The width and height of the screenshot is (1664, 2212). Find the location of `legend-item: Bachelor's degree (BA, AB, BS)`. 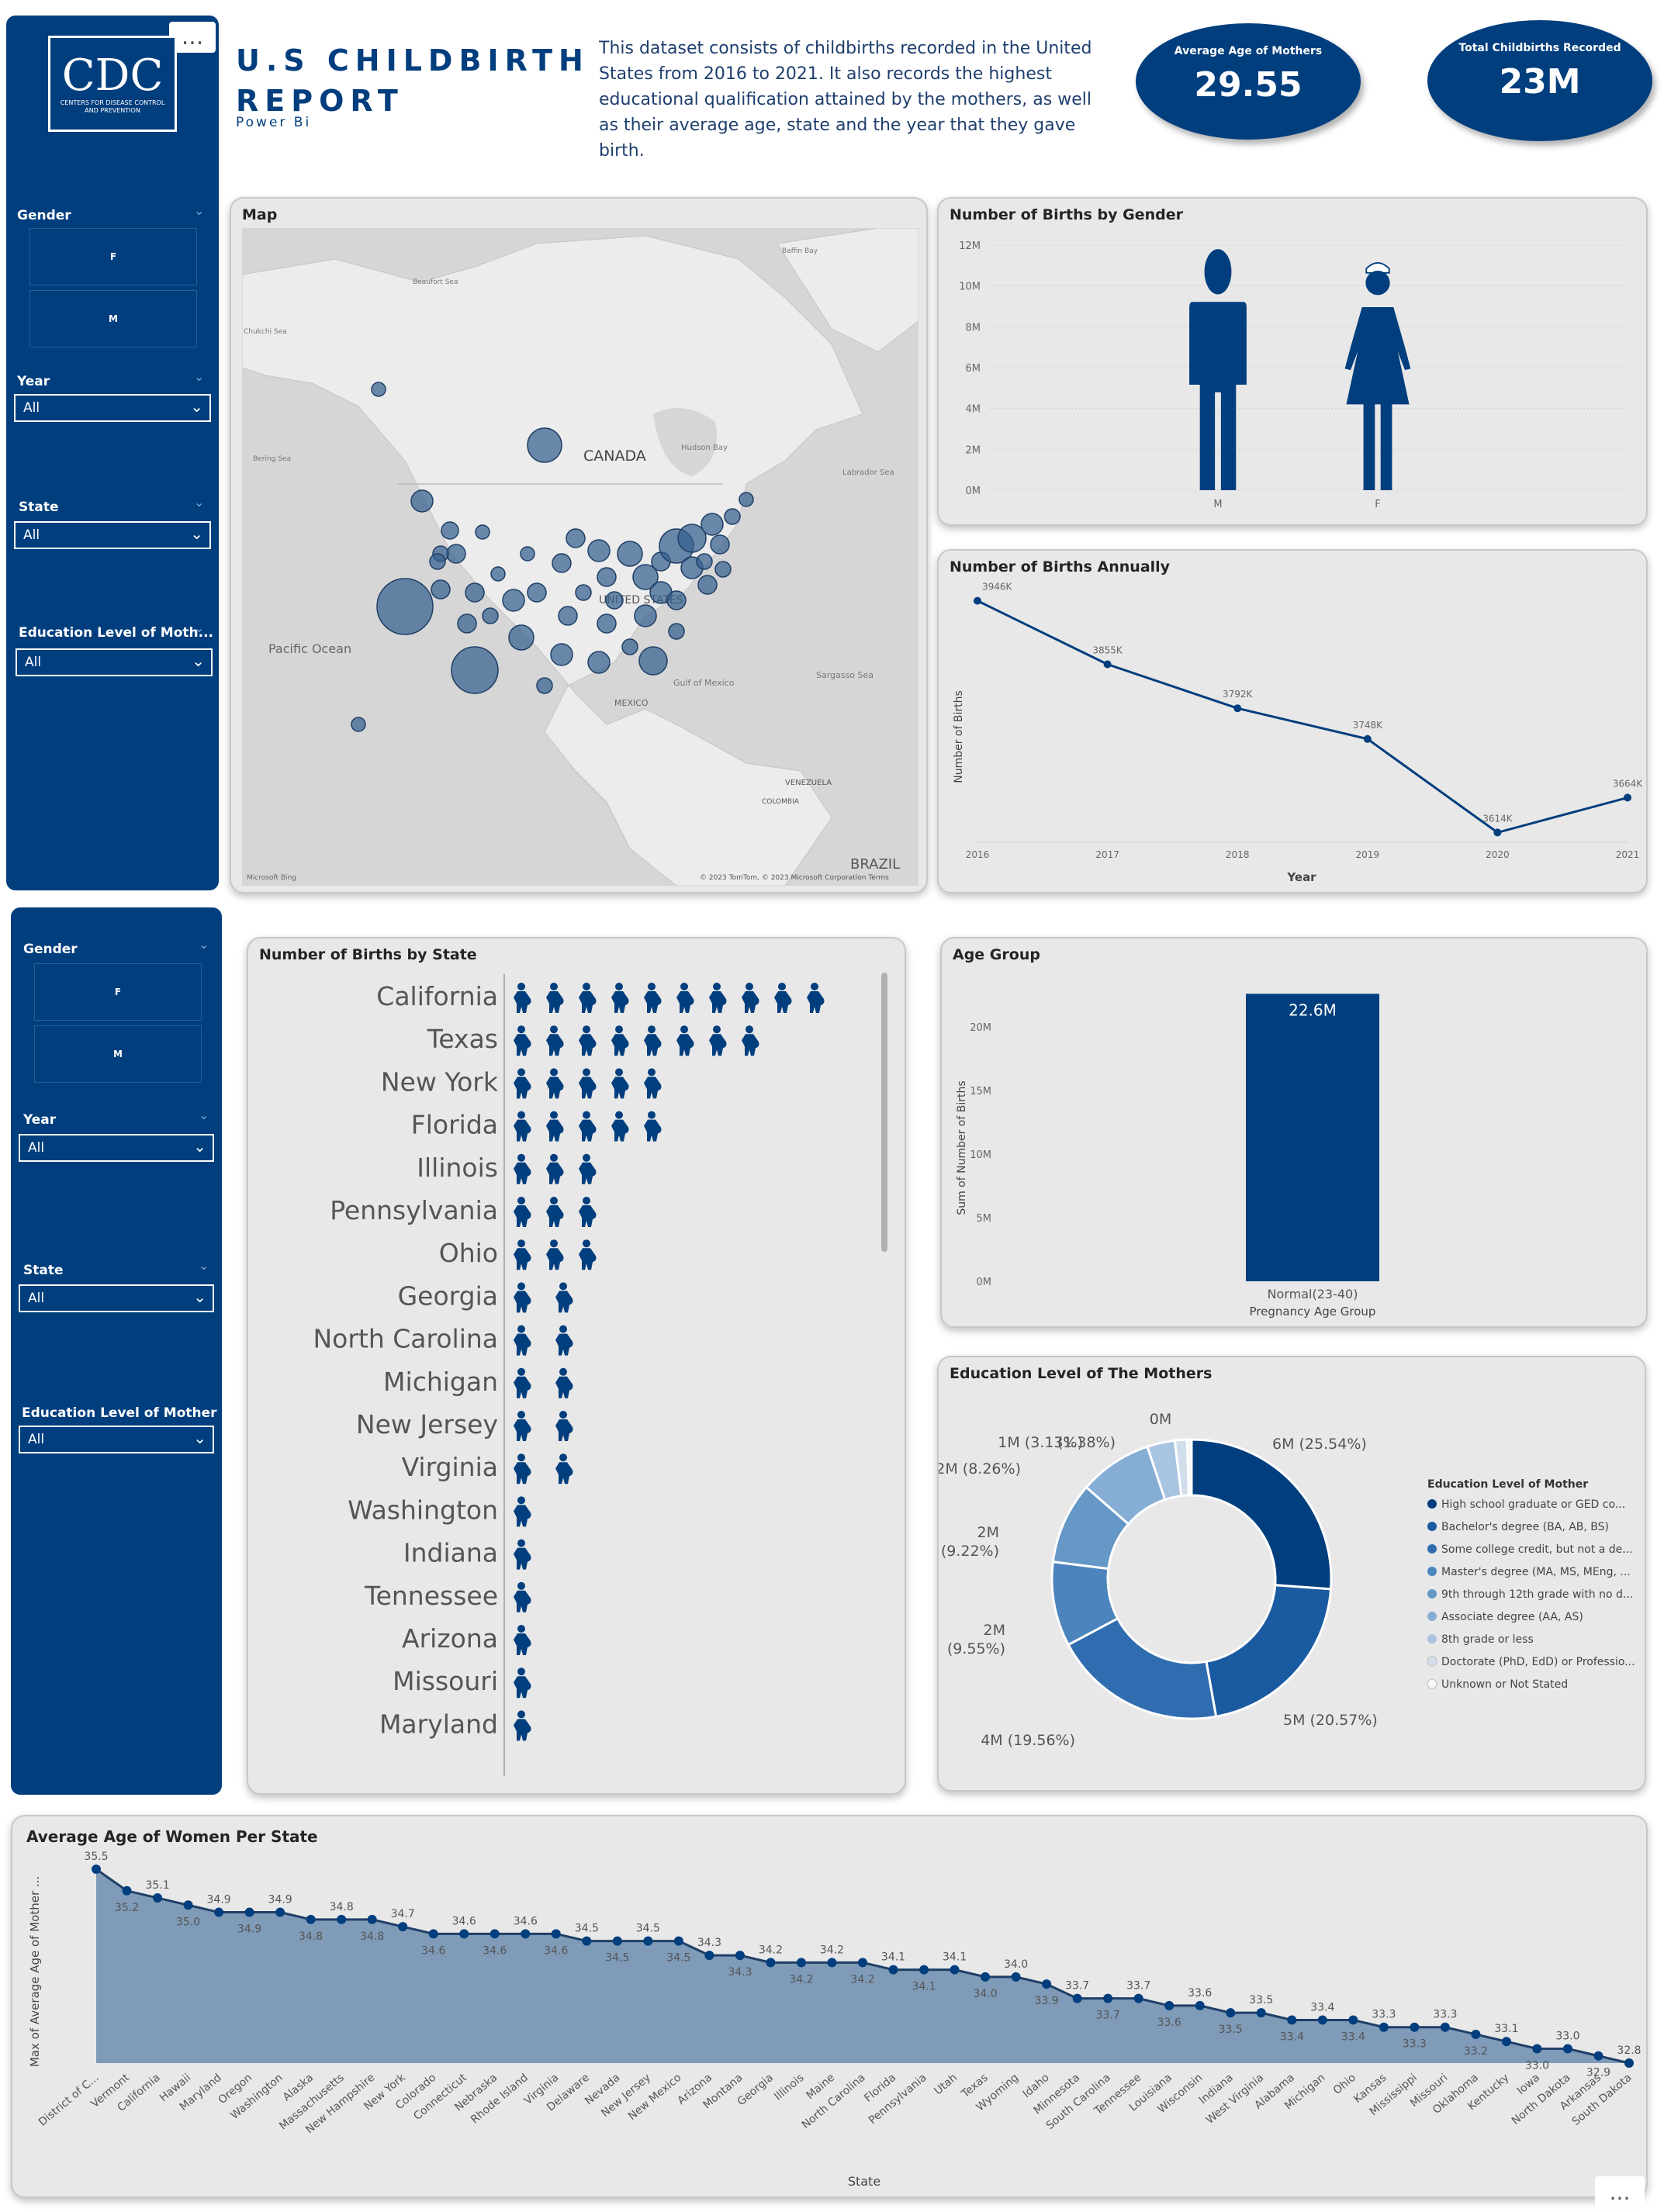

legend-item: Bachelor's degree (BA, AB, BS) is located at coordinates (1525, 1527).